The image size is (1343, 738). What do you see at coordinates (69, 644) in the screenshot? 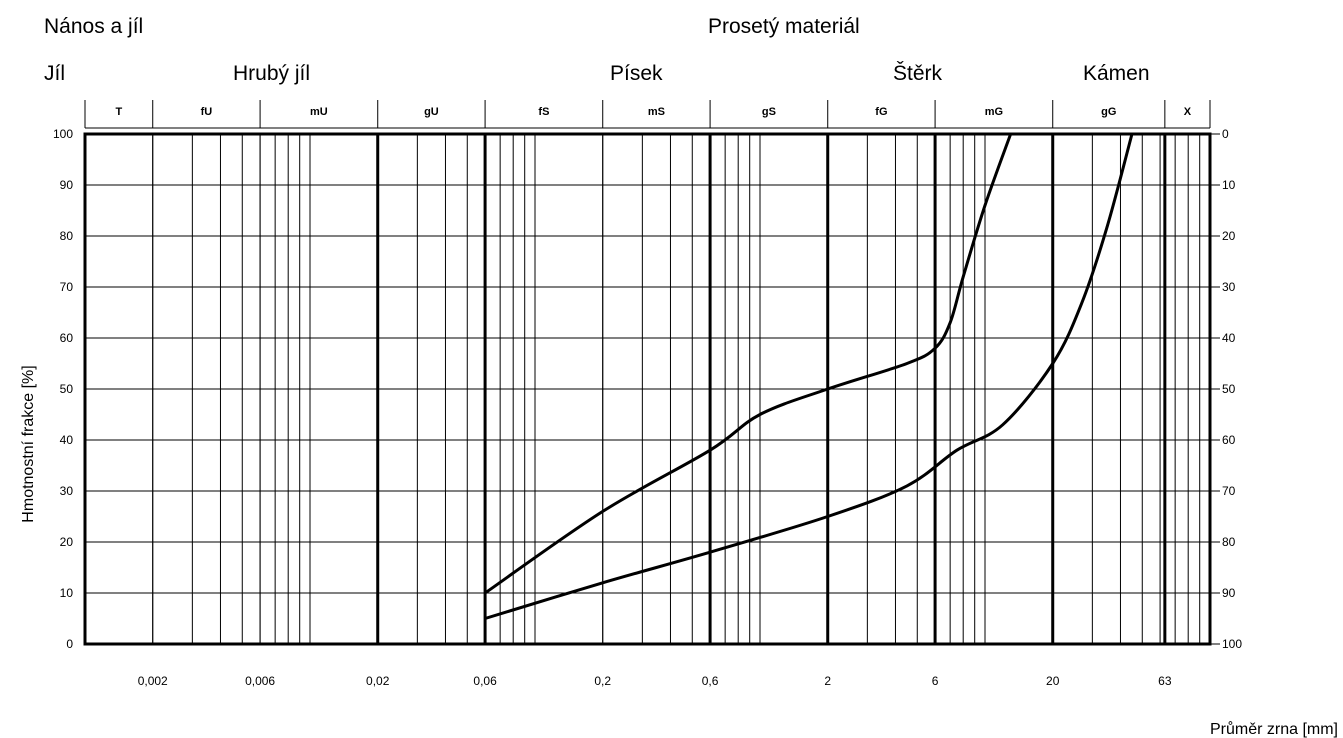
I see `y-left-tick-label: 0` at bounding box center [69, 644].